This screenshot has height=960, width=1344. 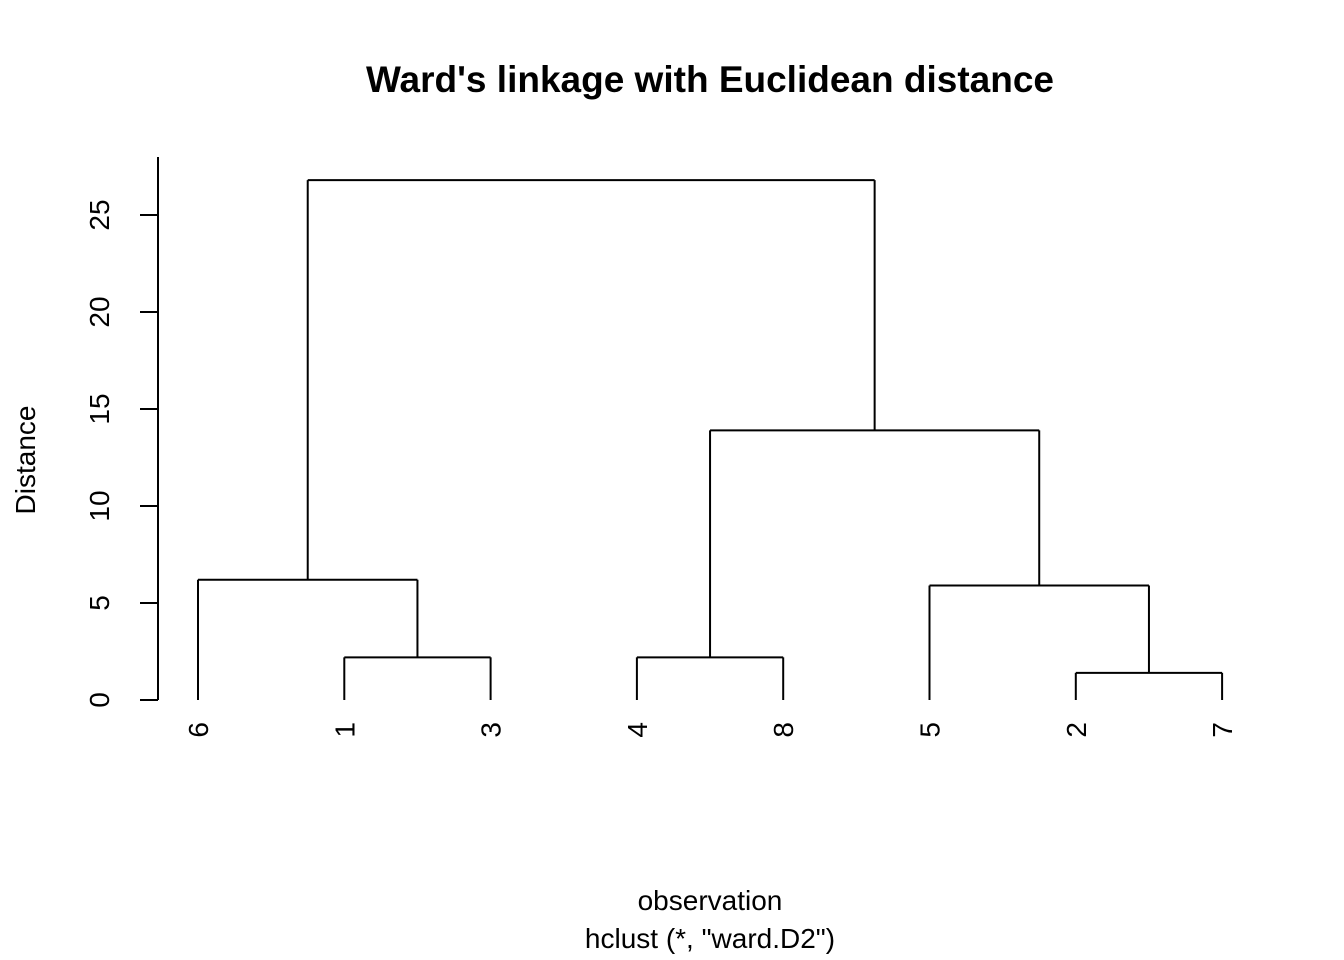 What do you see at coordinates (710, 79) in the screenshot?
I see `chart-title: Ward's linkage with Euclidean distance` at bounding box center [710, 79].